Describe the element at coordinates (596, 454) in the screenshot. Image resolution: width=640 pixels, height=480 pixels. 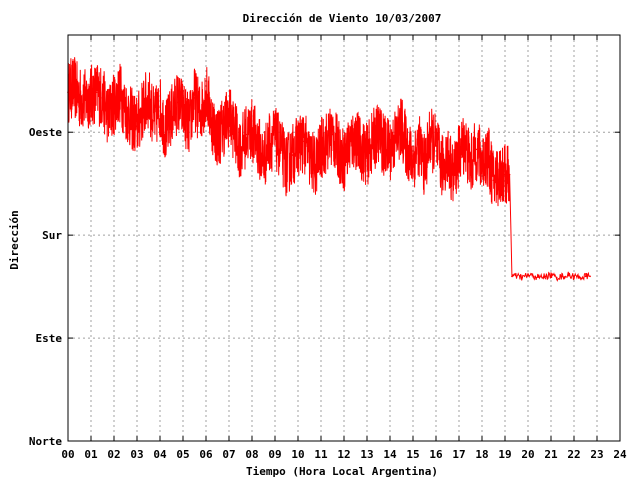
I see `x-tick-label: 23` at that location.